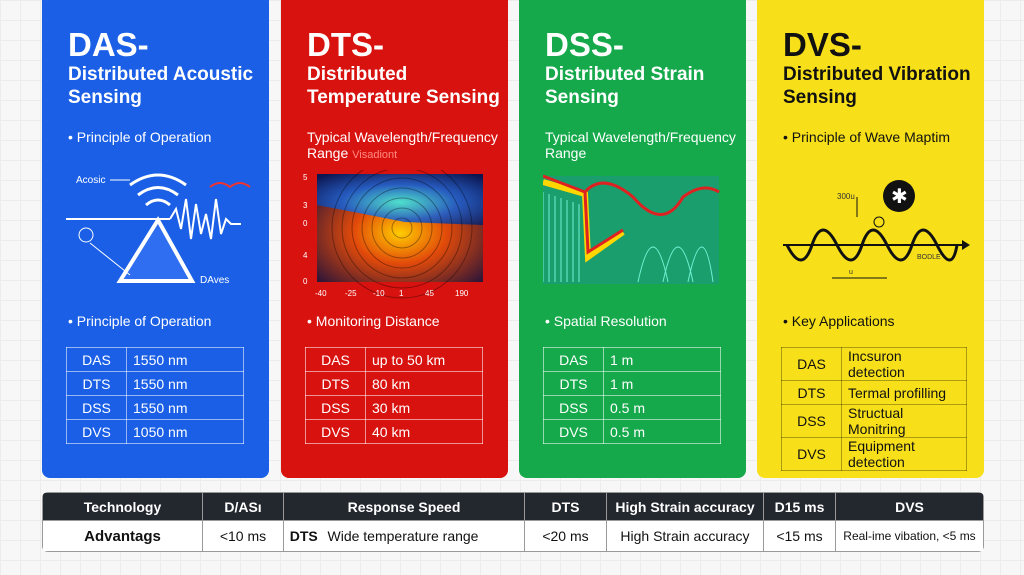 This screenshot has width=1024, height=575. Describe the element at coordinates (424, 383) in the screenshot. I see `table-cell: 80 km` at that location.